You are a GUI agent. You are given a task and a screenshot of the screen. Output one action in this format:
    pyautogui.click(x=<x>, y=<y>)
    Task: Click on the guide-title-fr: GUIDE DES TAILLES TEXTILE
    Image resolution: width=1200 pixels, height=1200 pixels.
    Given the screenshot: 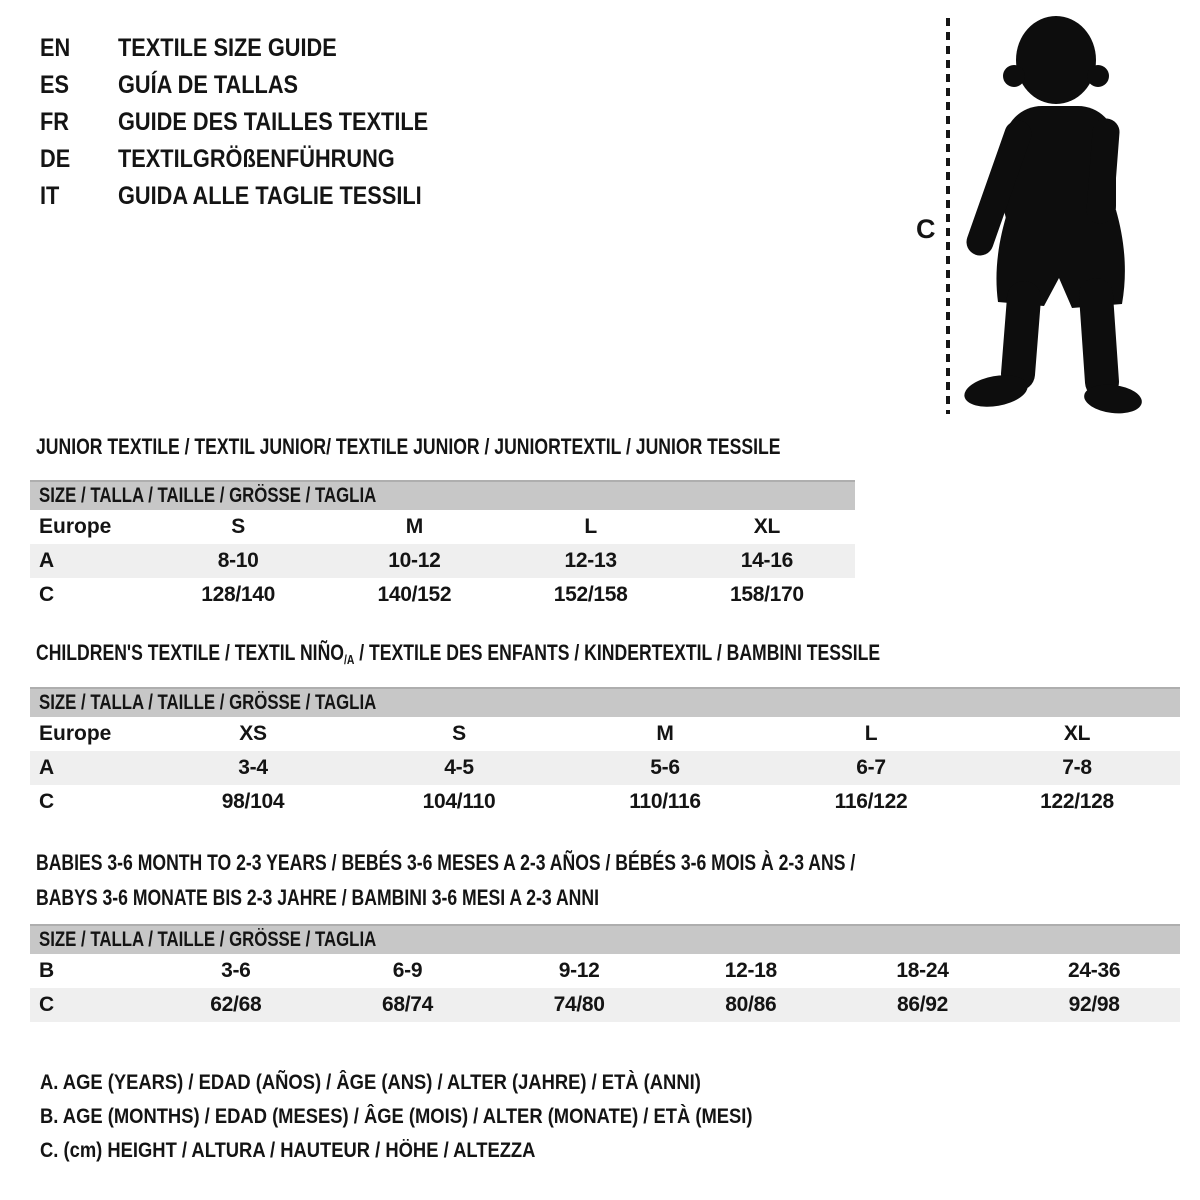 What is the action you would take?
    pyautogui.click(x=273, y=122)
    